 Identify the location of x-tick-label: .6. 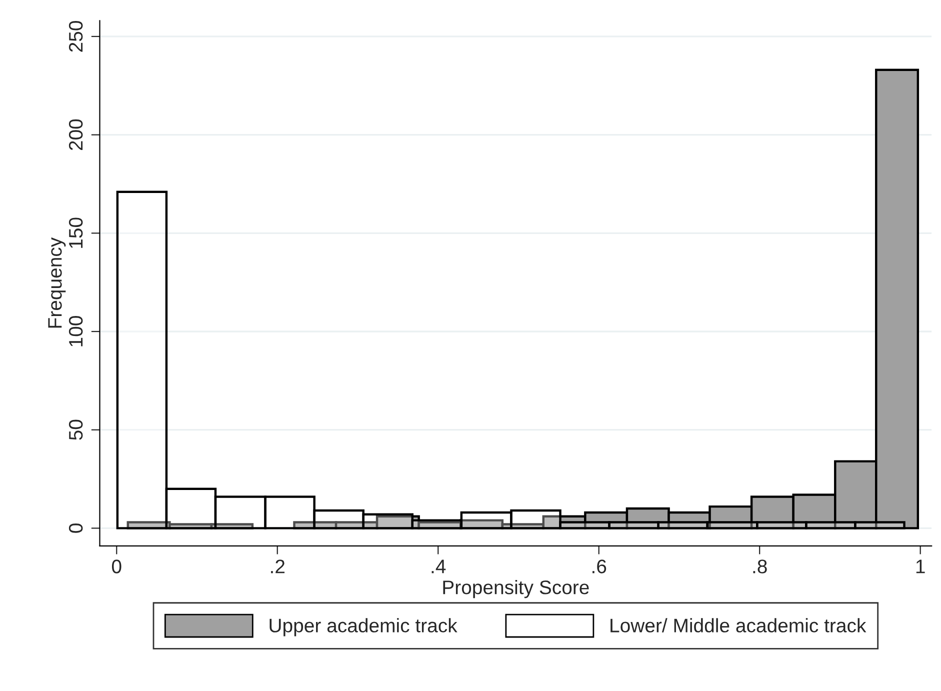
(599, 567).